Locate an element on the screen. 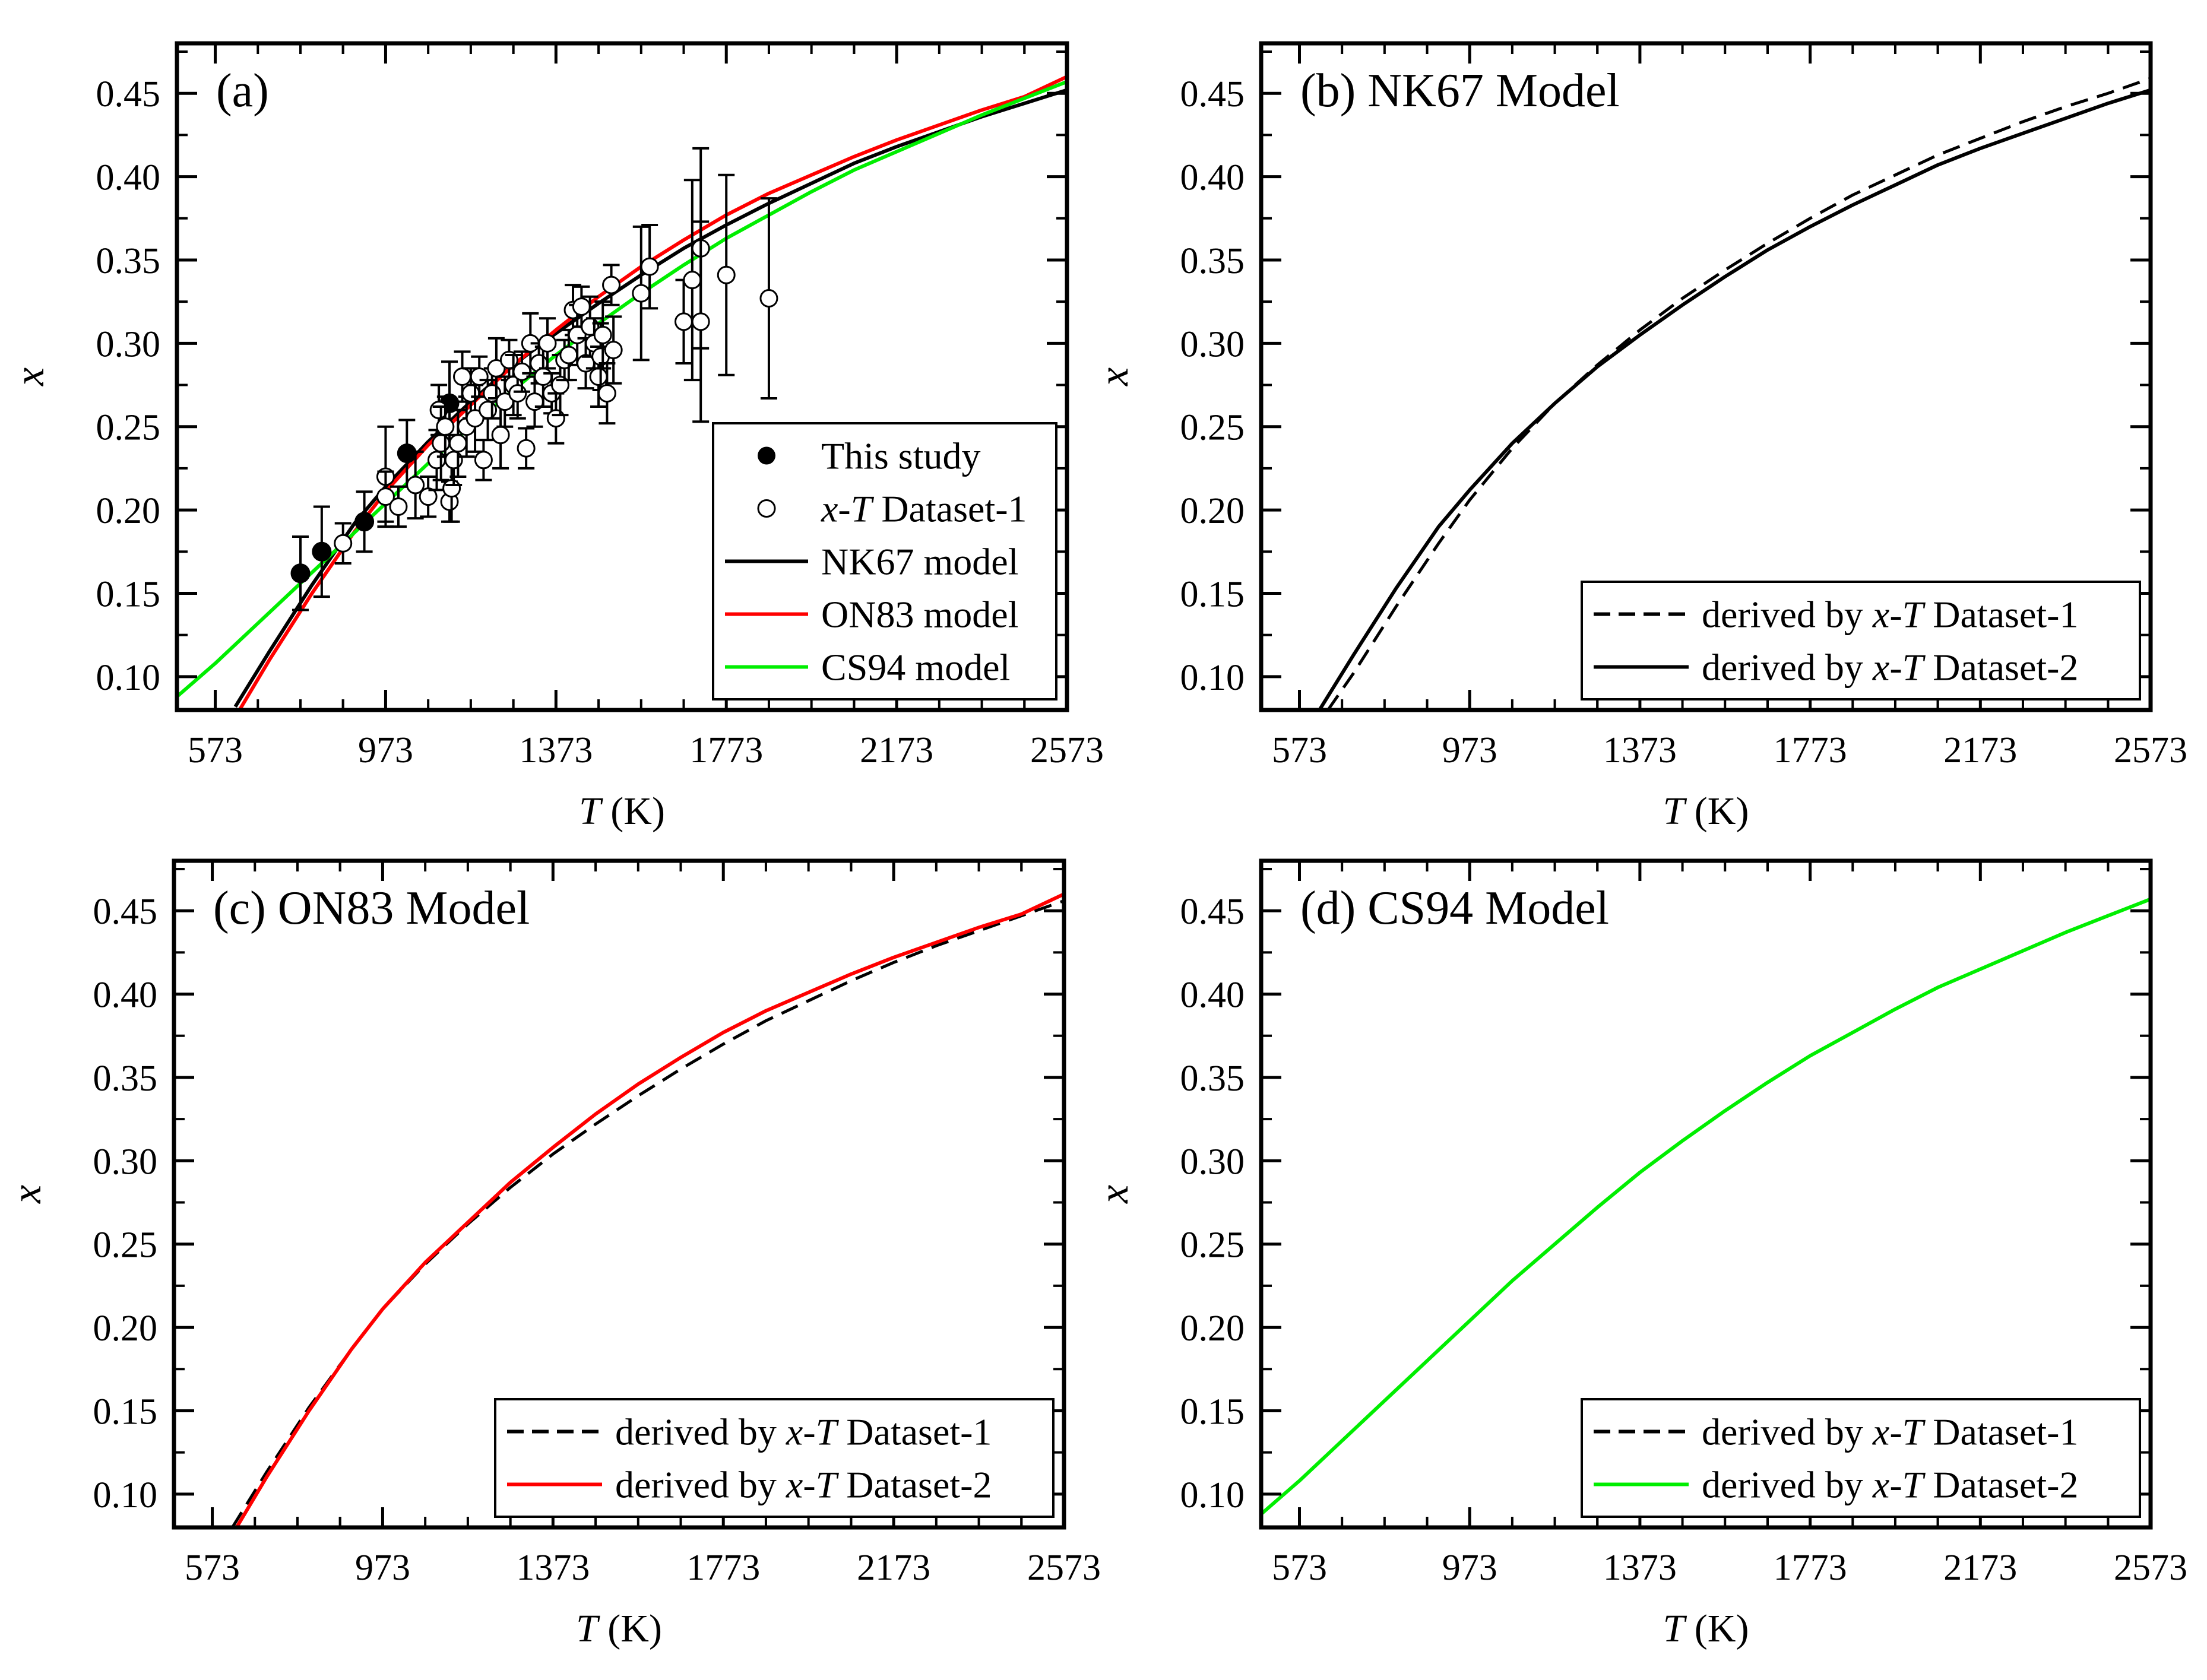 The height and width of the screenshot is (1680, 2207). legend-label-text: NK67 model is located at coordinates (919, 562).